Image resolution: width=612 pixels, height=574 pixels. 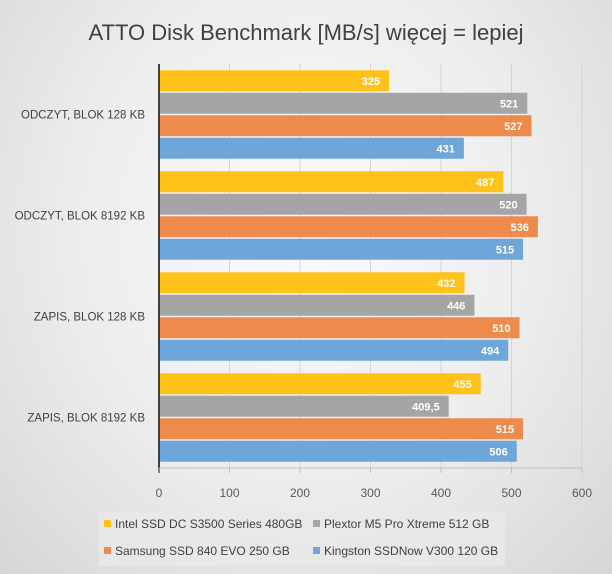 What do you see at coordinates (582, 493) in the screenshot?
I see `x-tick-label: 600` at bounding box center [582, 493].